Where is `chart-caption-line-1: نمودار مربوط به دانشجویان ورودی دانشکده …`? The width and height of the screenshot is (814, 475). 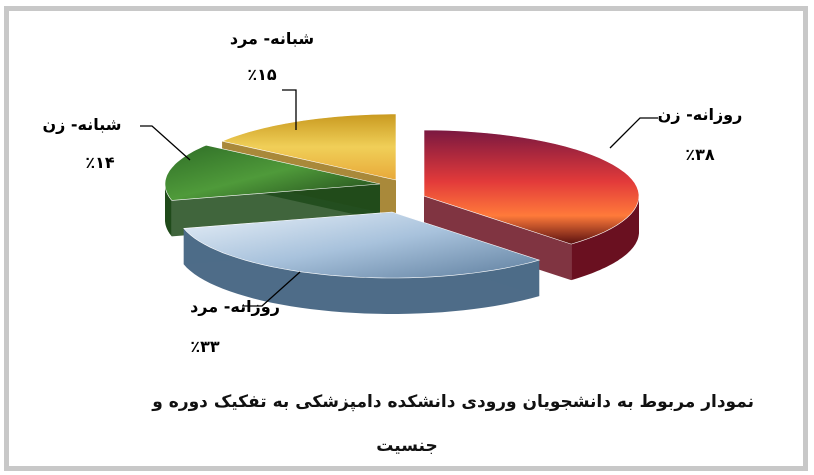
chart-caption-line-1: نمودار مربوط به دانشجویان ورودی دانشکده … is located at coordinates (409, 402).